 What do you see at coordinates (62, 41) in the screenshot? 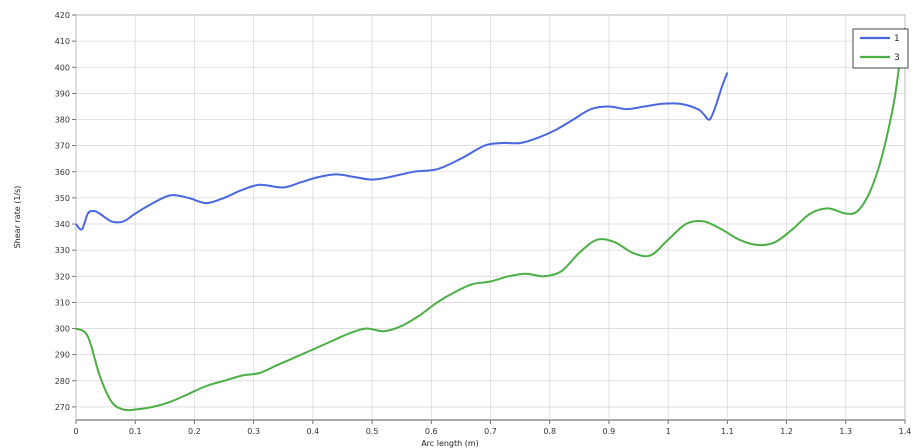
I see `y-tick-label: 410` at bounding box center [62, 41].